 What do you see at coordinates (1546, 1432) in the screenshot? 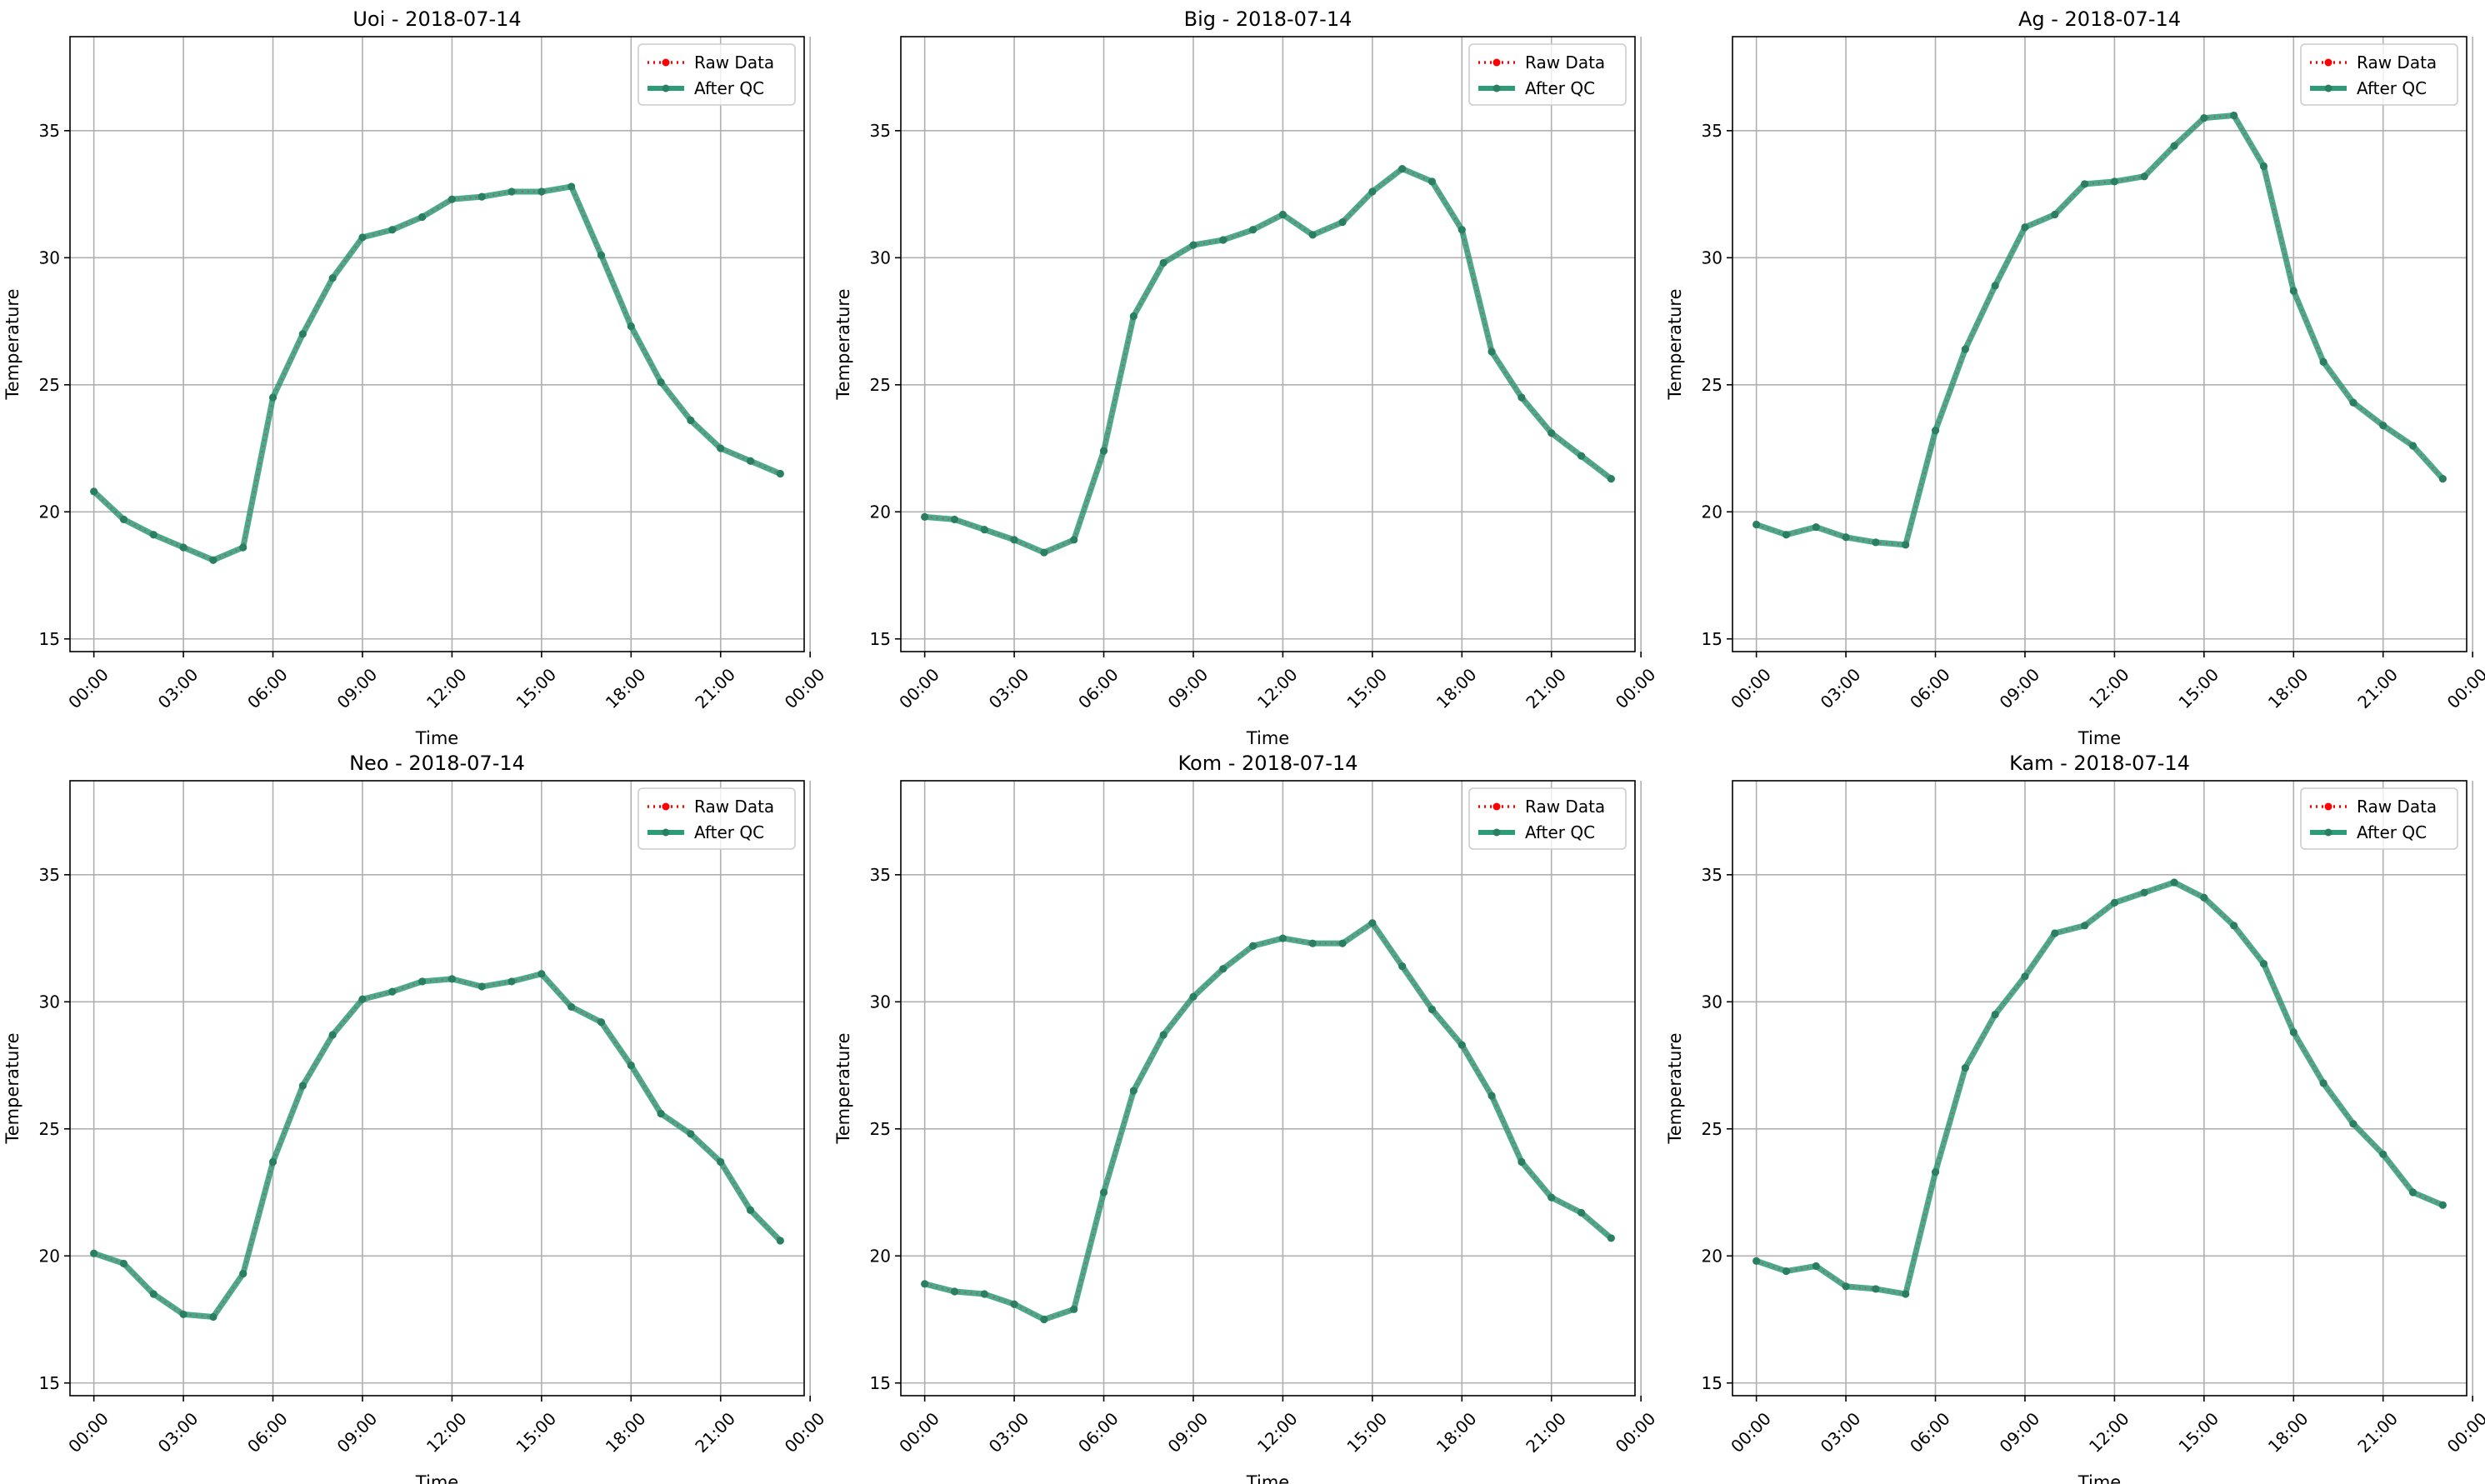
I see `x-tick-label: 21:00` at bounding box center [1546, 1432].